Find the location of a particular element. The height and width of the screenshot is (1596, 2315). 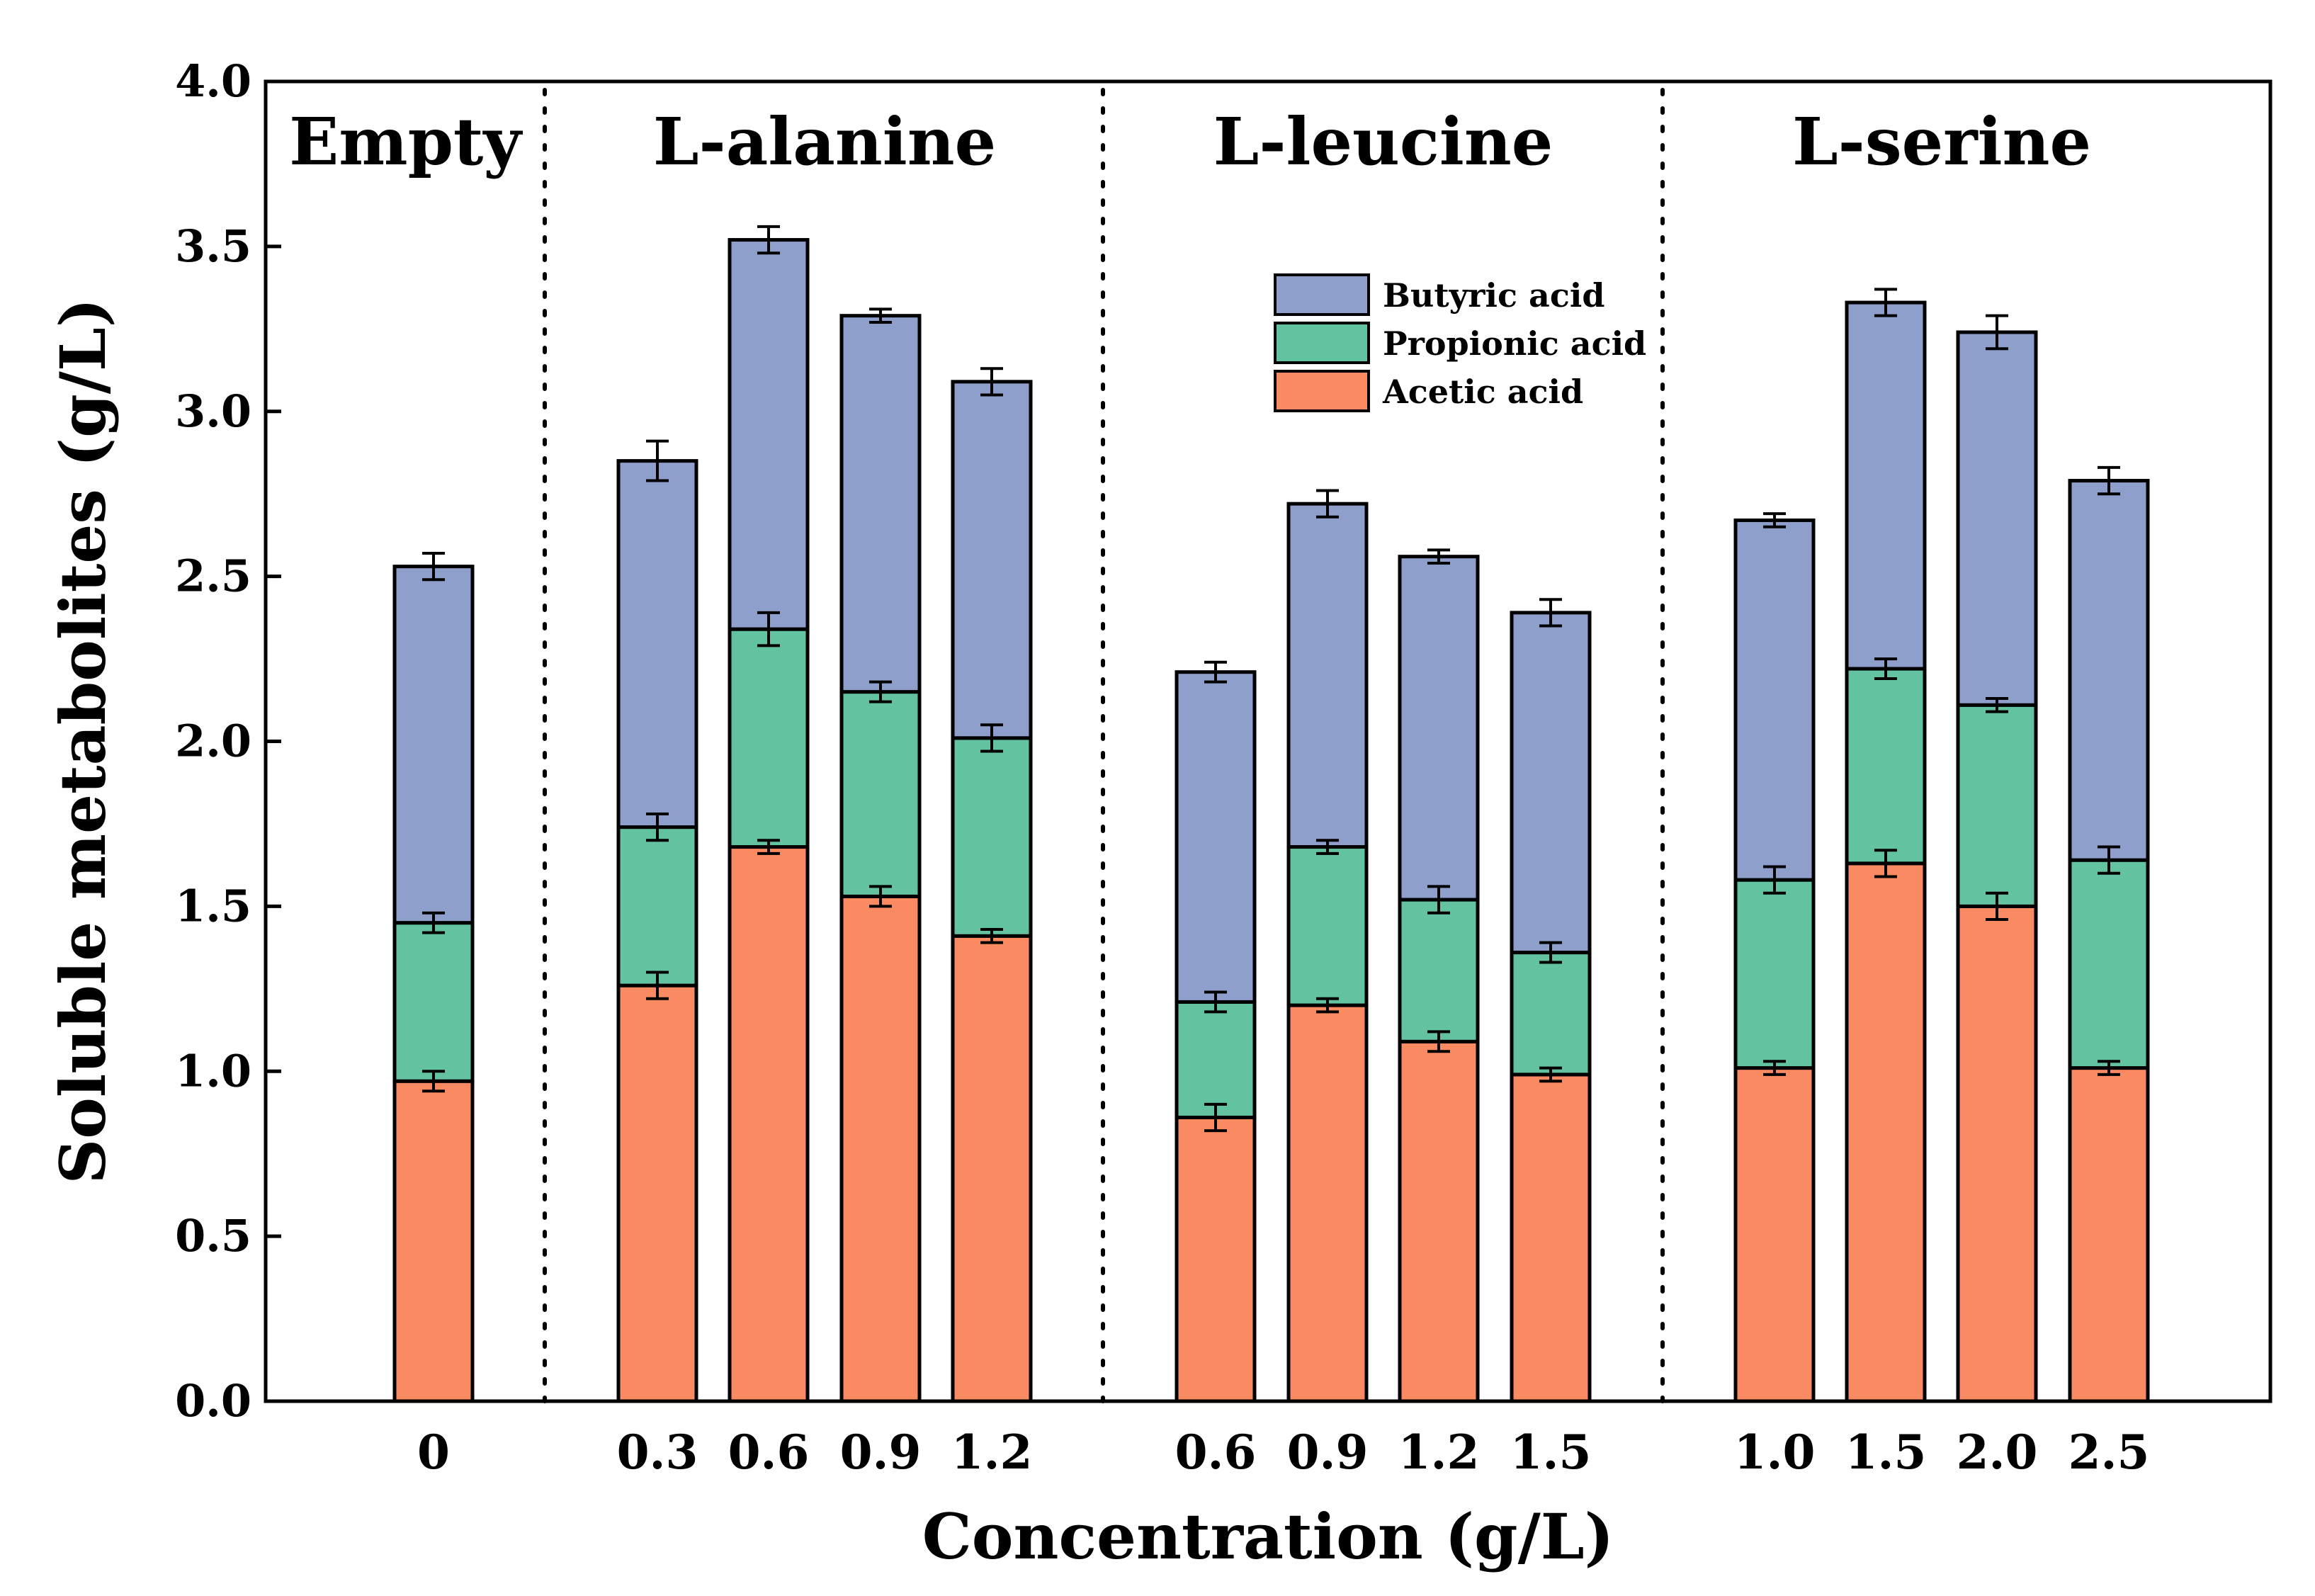

legend-label-butyric: Butyric acid is located at coordinates (1494, 295).